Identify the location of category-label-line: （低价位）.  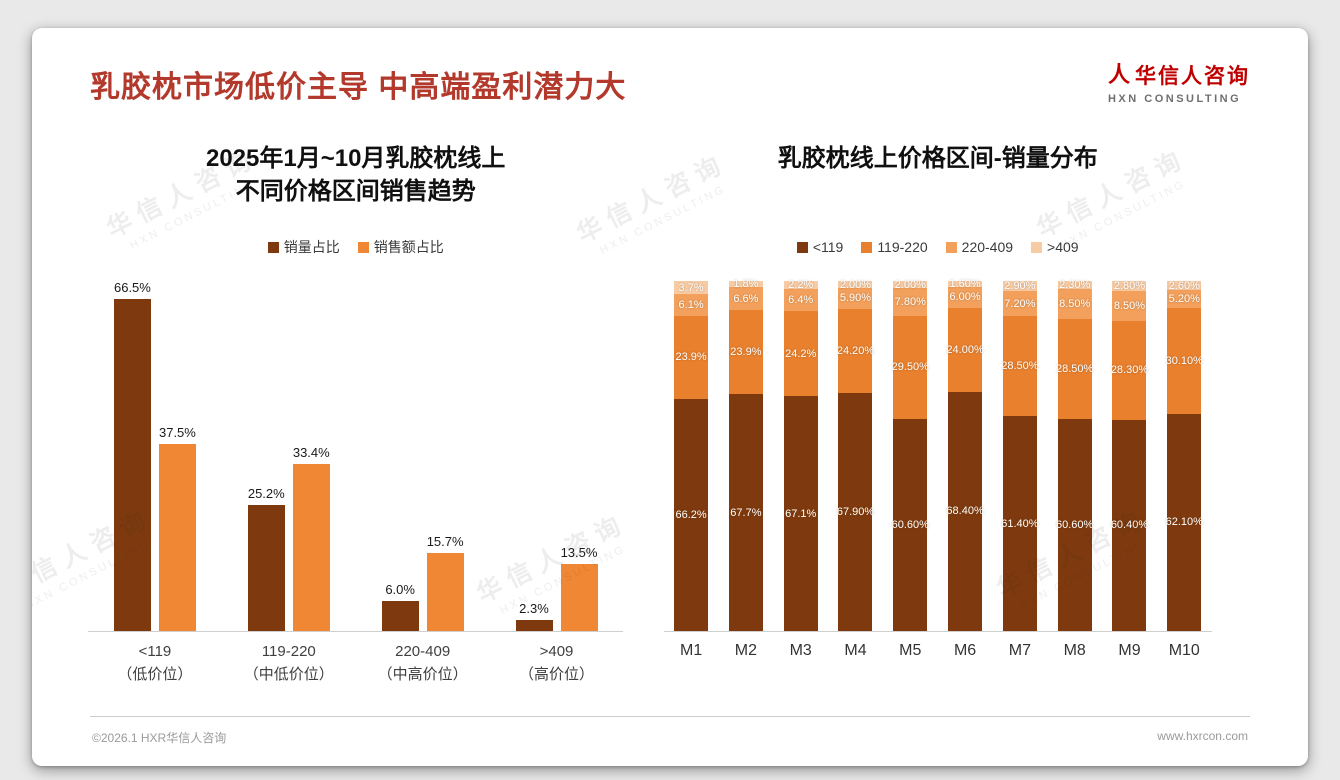
(155, 674).